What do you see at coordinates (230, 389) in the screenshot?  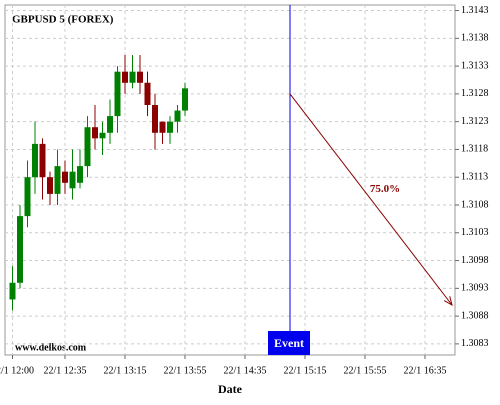 I see `x-axis-label: Date` at bounding box center [230, 389].